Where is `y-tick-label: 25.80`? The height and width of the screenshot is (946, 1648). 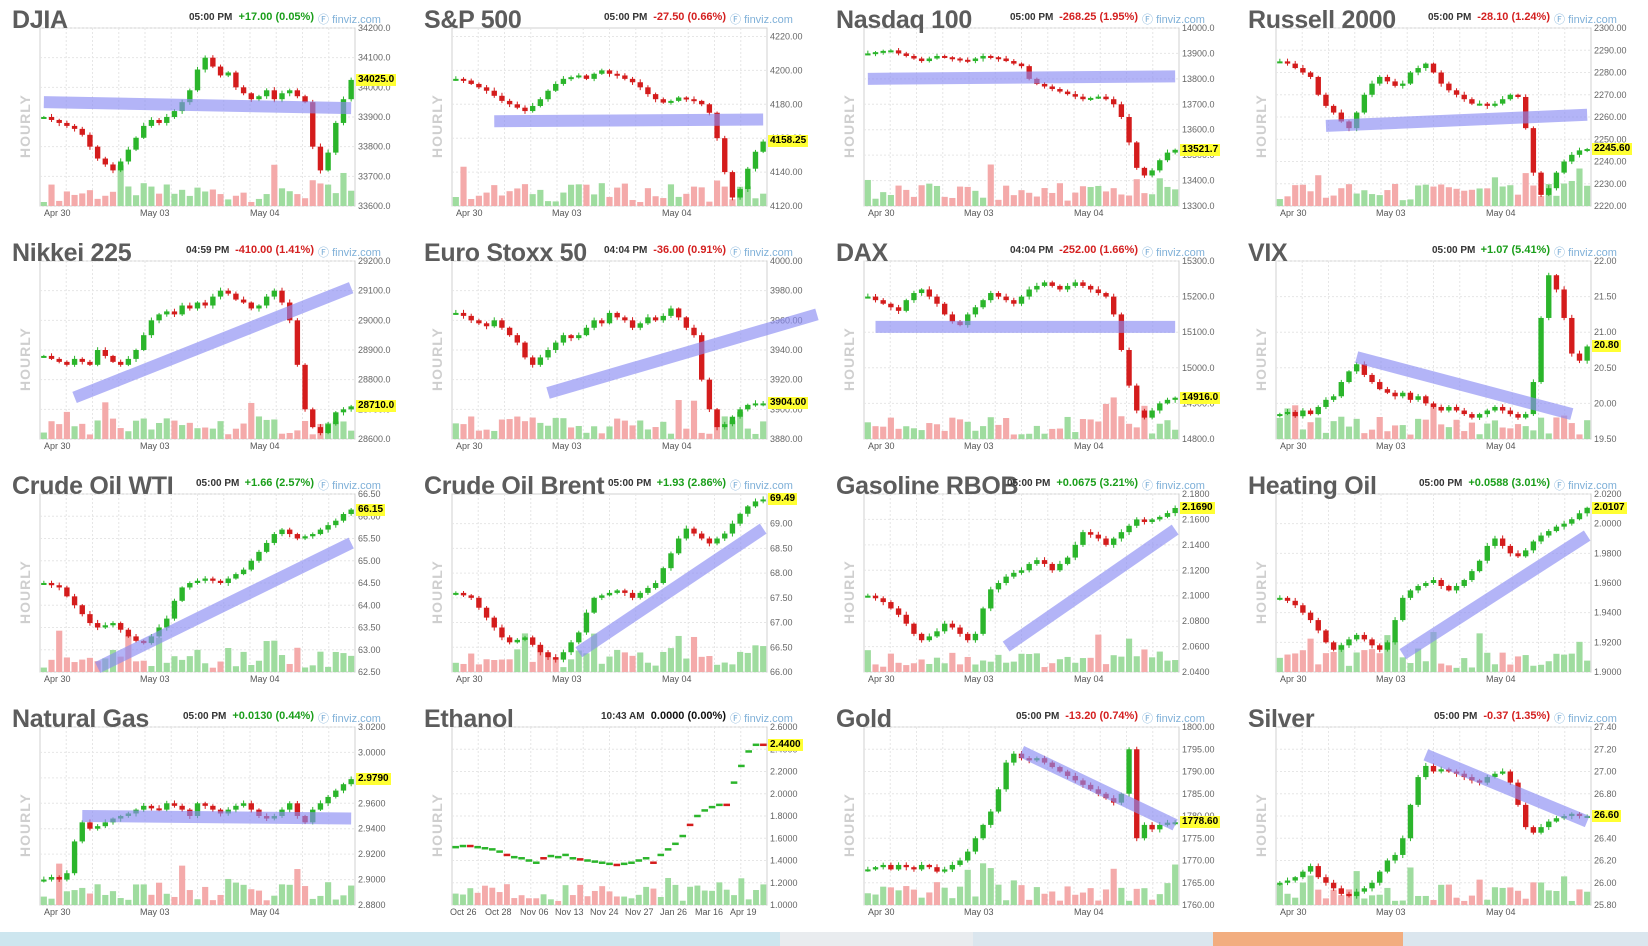
y-tick-label: 25.80 is located at coordinates (1605, 905).